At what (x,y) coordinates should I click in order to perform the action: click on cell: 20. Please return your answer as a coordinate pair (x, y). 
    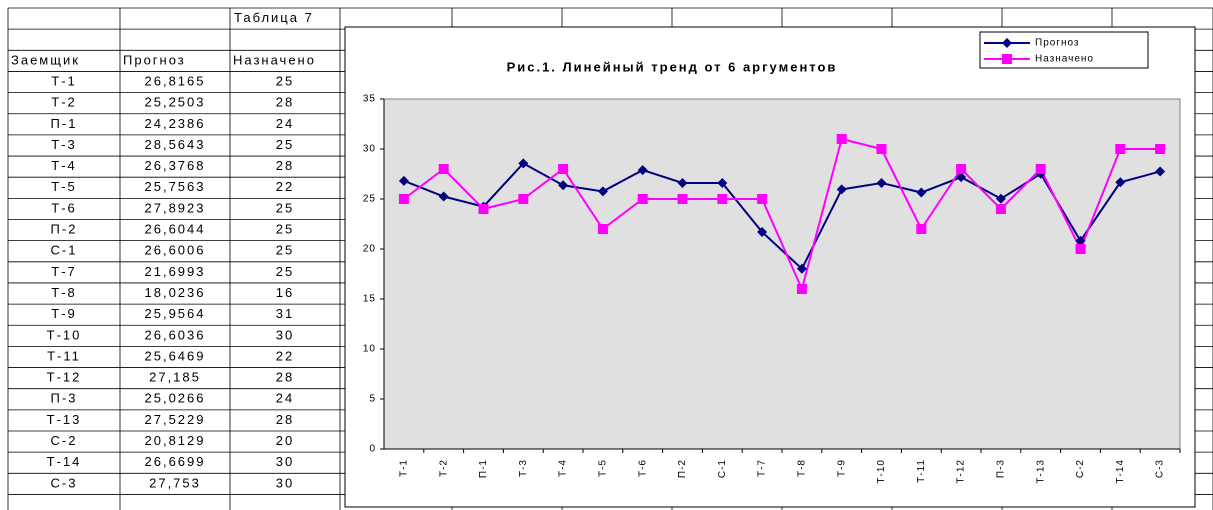
    Looking at the image, I should click on (285, 440).